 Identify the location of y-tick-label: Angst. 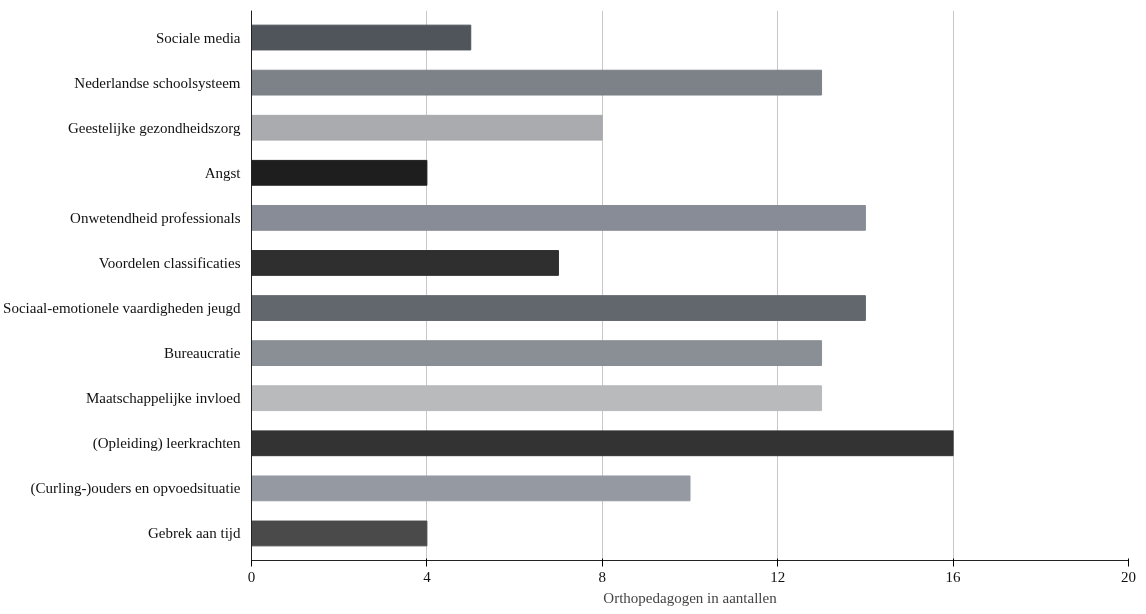
(223, 172).